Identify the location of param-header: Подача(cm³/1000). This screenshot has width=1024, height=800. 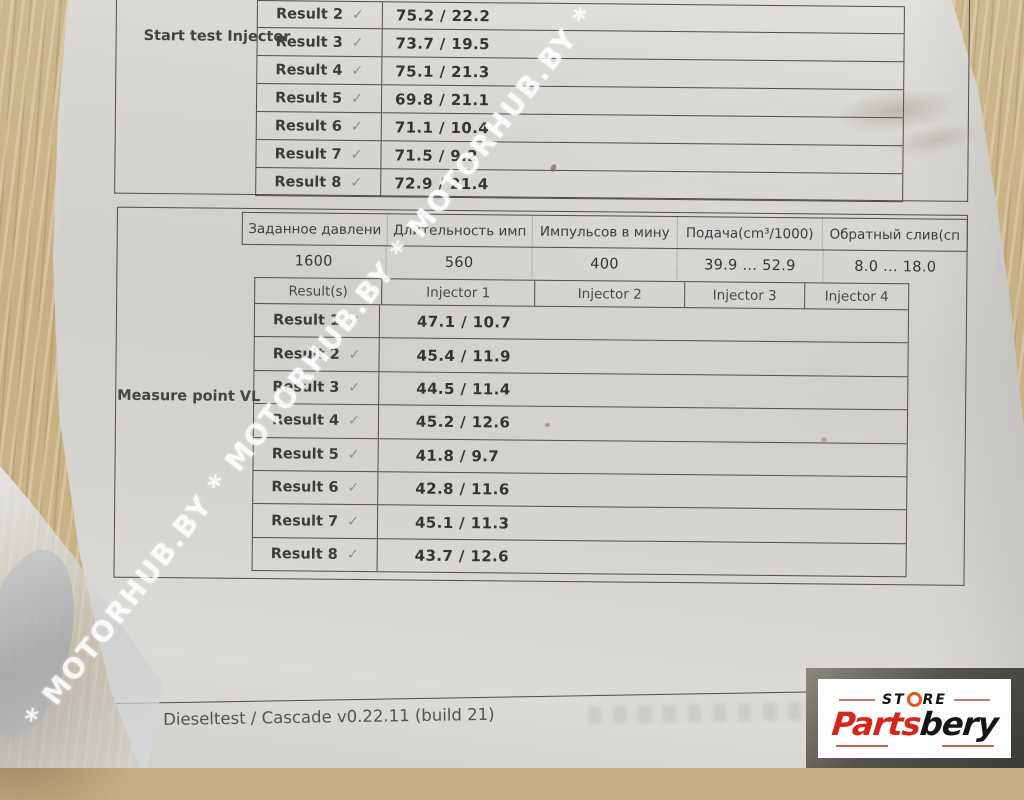
(750, 233).